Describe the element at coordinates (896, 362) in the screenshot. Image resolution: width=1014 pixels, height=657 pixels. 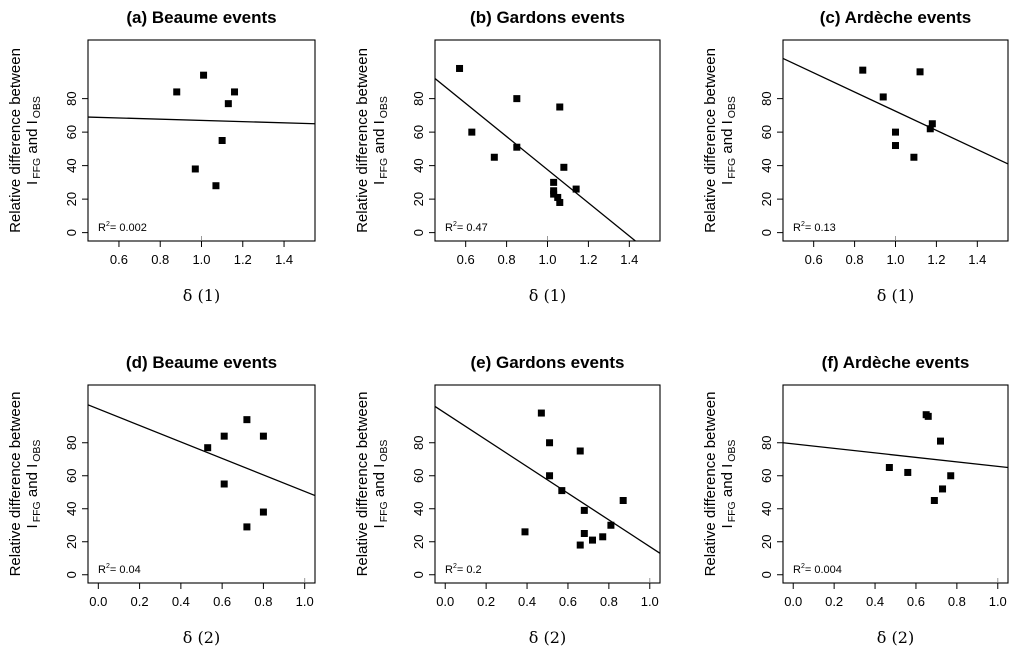
I see `panel-title: (f) Ardèche events` at that location.